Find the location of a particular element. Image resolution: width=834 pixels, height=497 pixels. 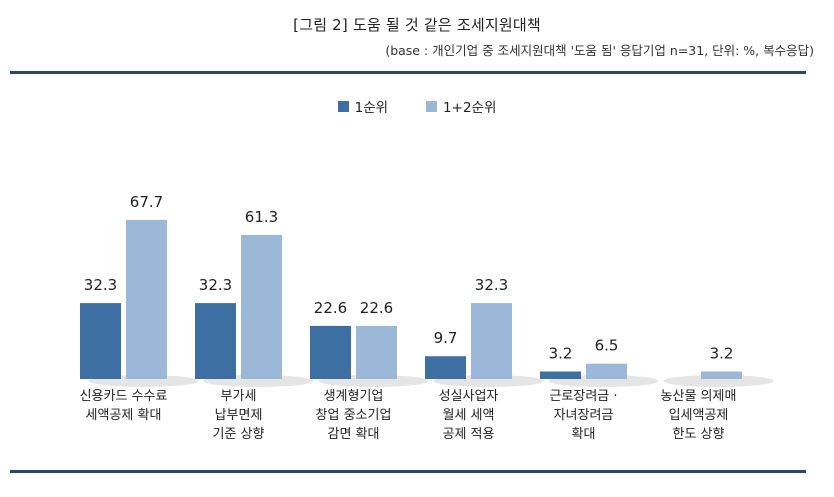

top-rule is located at coordinates (408, 72).